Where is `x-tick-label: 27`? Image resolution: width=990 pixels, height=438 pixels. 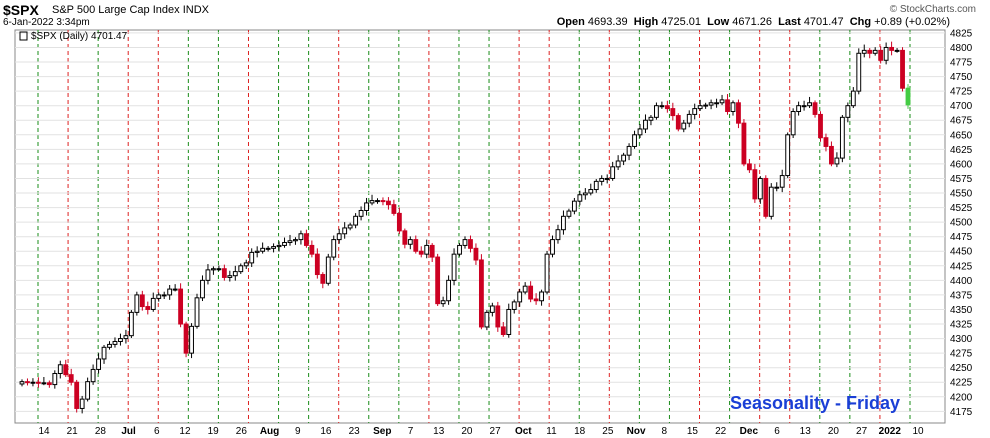 x-tick-label: 27 is located at coordinates (862, 431).